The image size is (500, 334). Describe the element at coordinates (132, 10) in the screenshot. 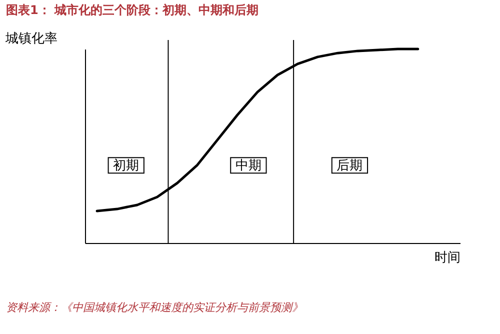

I see `chart-title: 图表1： 城市化的三个阶段：初期、中期和后期` at that location.